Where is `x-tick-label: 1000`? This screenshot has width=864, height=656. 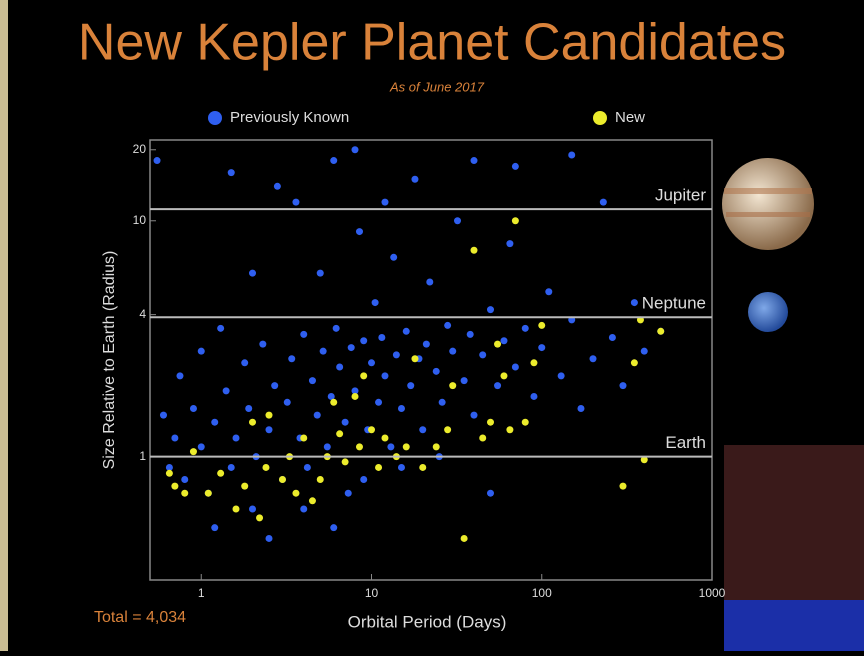
x-tick-label: 1000 is located at coordinates (712, 593).